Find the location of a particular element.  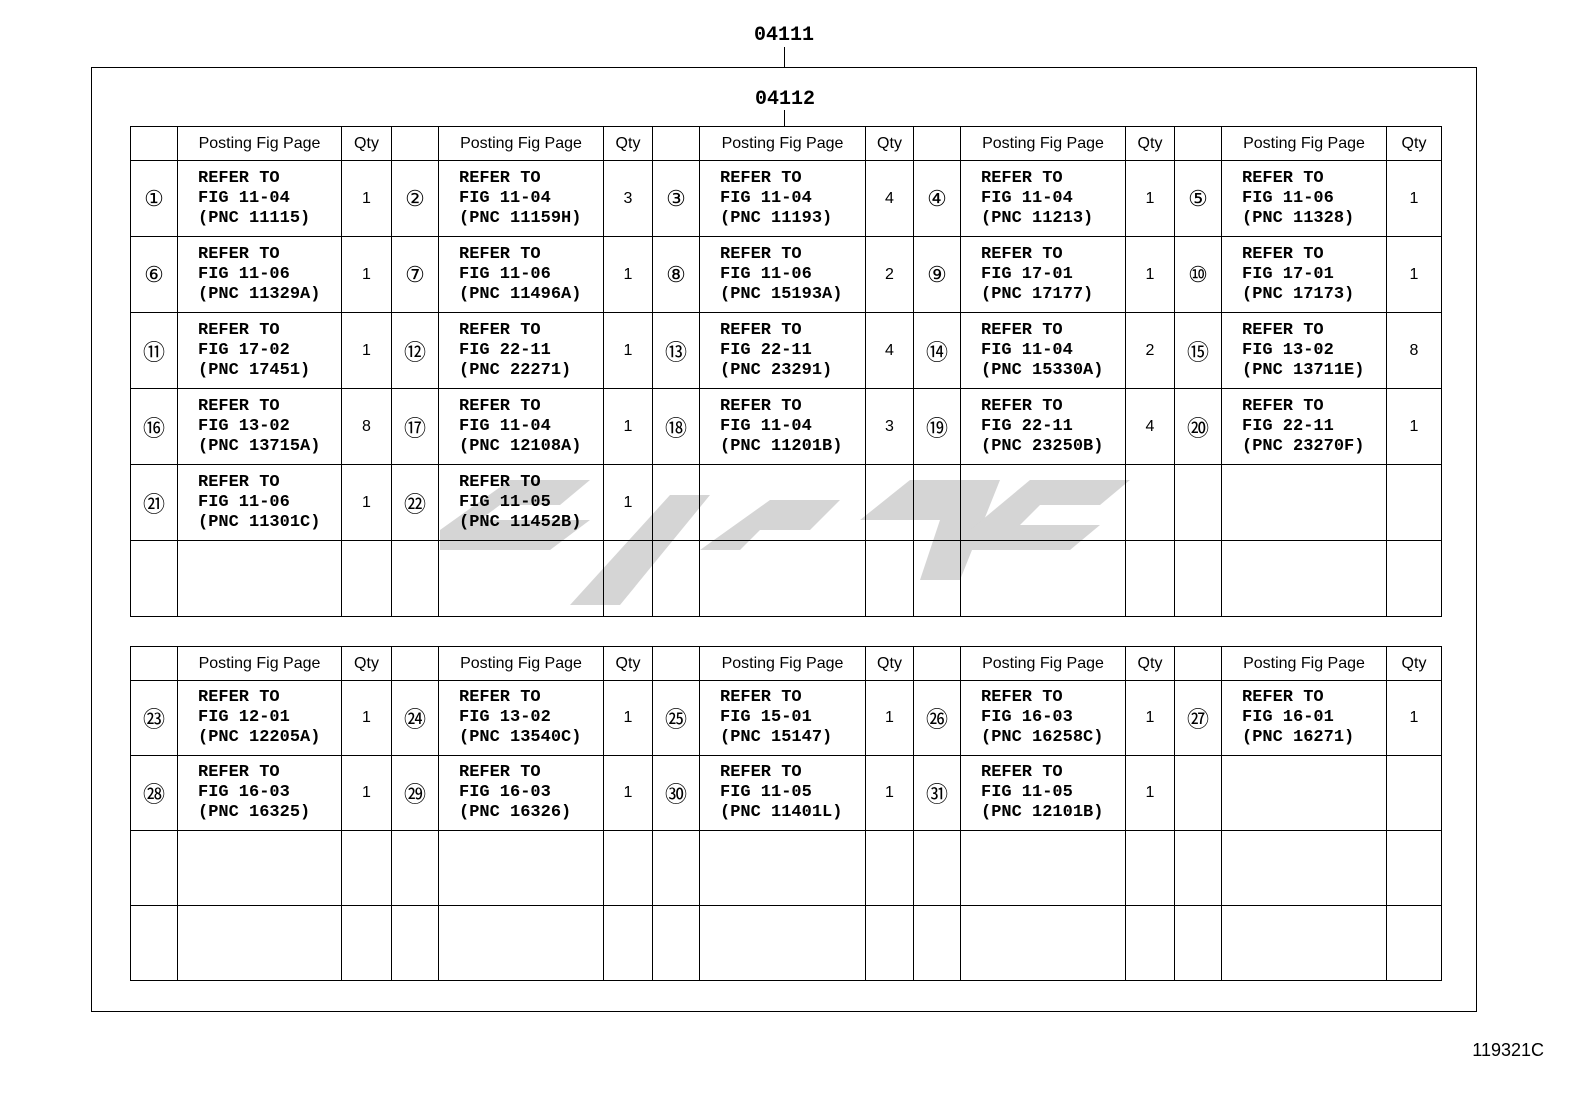

item-number: ⑲ is located at coordinates (937, 426).